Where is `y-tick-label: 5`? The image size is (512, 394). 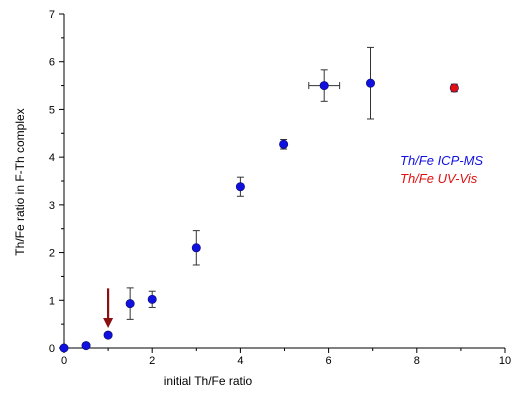 y-tick-label: 5 is located at coordinates (52, 110).